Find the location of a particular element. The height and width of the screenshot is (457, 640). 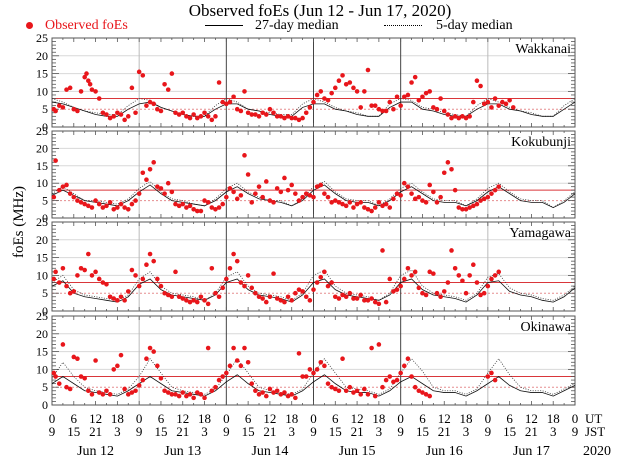

jst-tick-label: 3 is located at coordinates (379, 431).